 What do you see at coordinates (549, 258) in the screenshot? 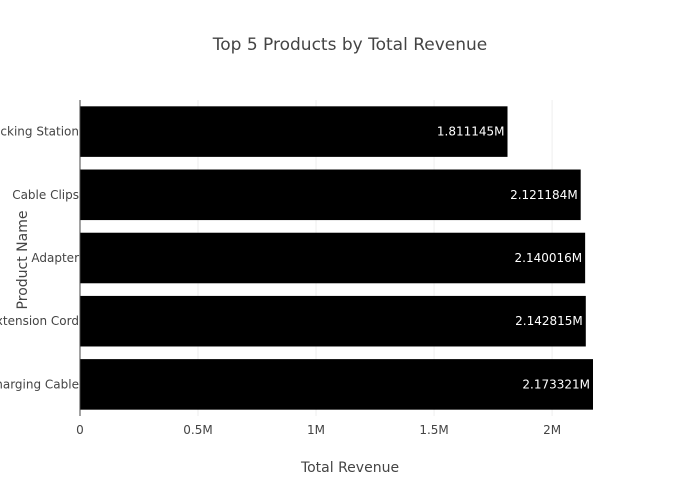
I see `bar-value-label: 2.140016M` at bounding box center [549, 258].